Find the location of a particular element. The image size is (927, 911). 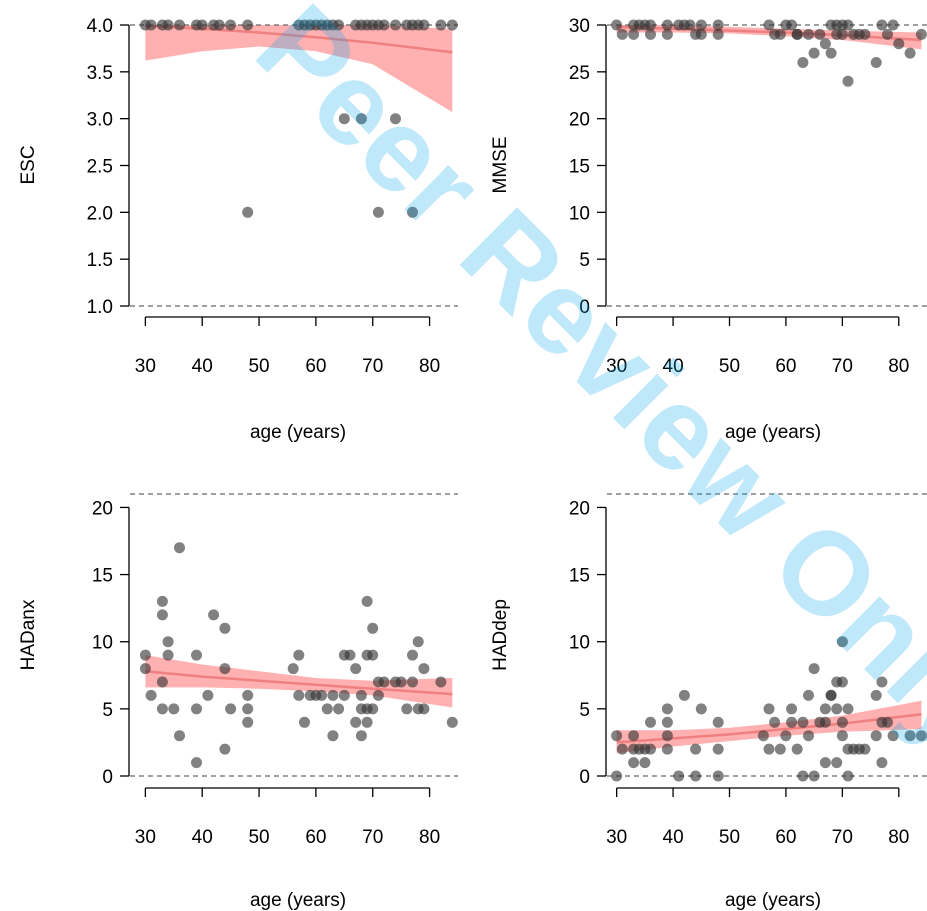

y-tick-label: 2.0 is located at coordinates (100, 213).